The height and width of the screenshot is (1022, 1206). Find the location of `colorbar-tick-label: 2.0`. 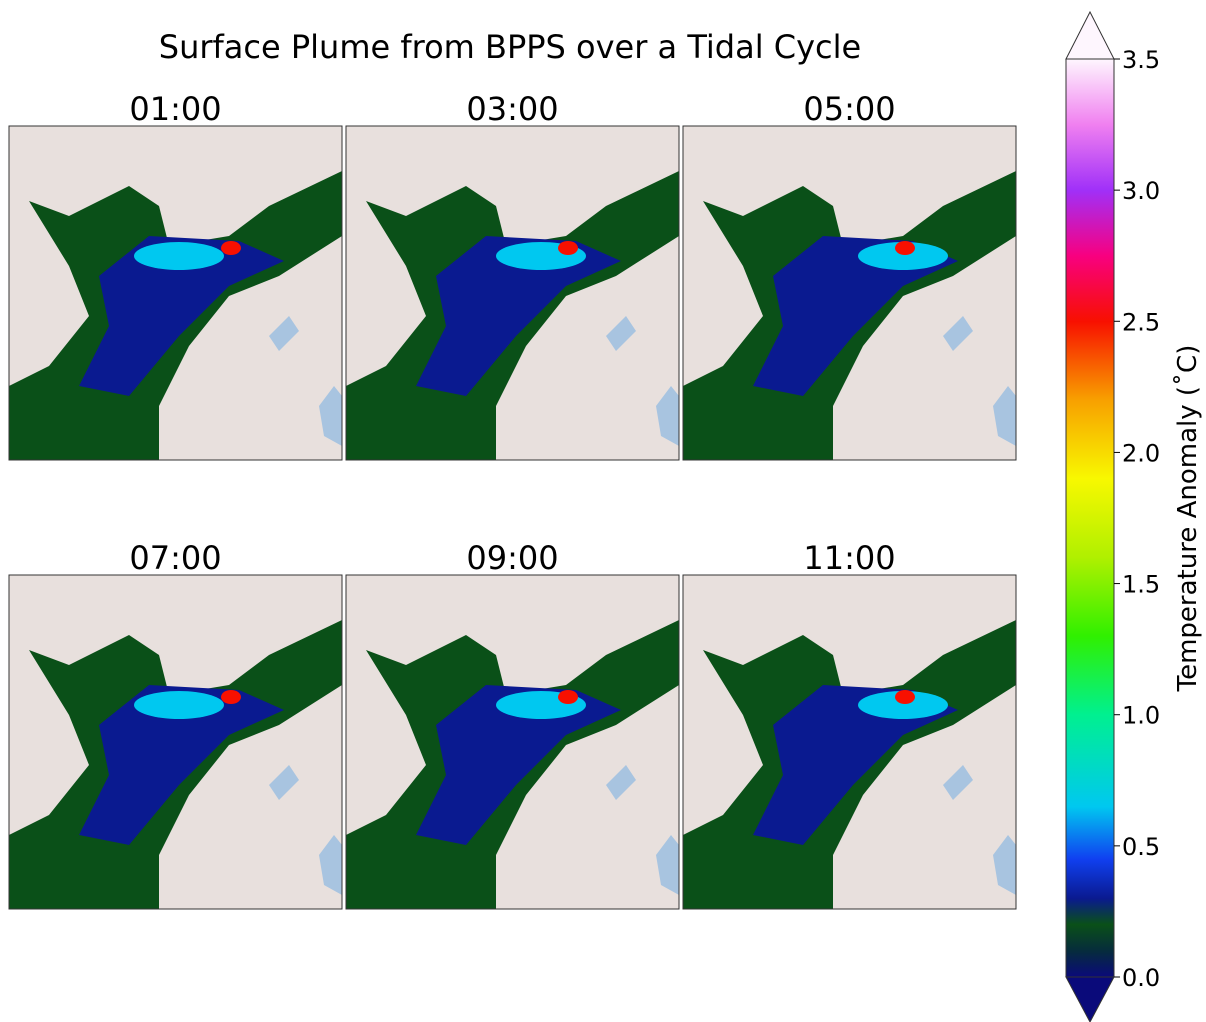

colorbar-tick-label: 2.0 is located at coordinates (1141, 453).